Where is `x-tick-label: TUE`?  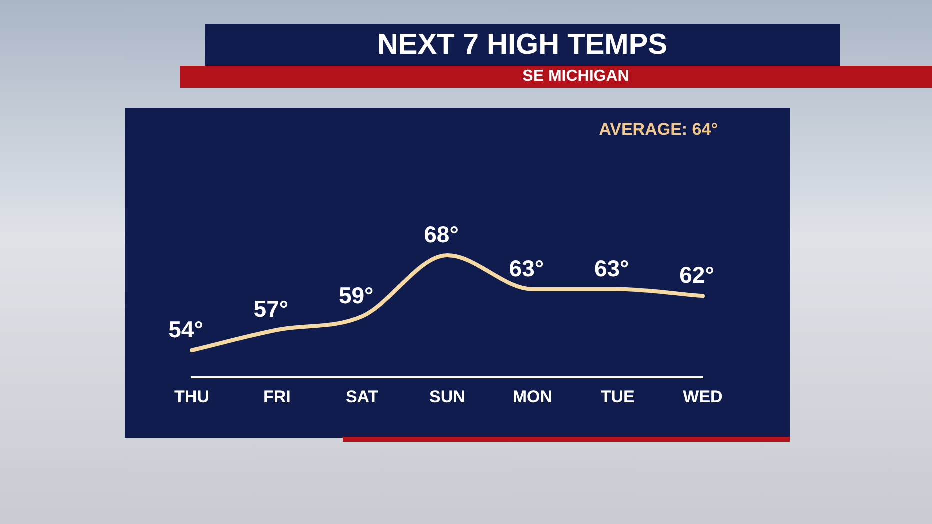
x-tick-label: TUE is located at coordinates (617, 396).